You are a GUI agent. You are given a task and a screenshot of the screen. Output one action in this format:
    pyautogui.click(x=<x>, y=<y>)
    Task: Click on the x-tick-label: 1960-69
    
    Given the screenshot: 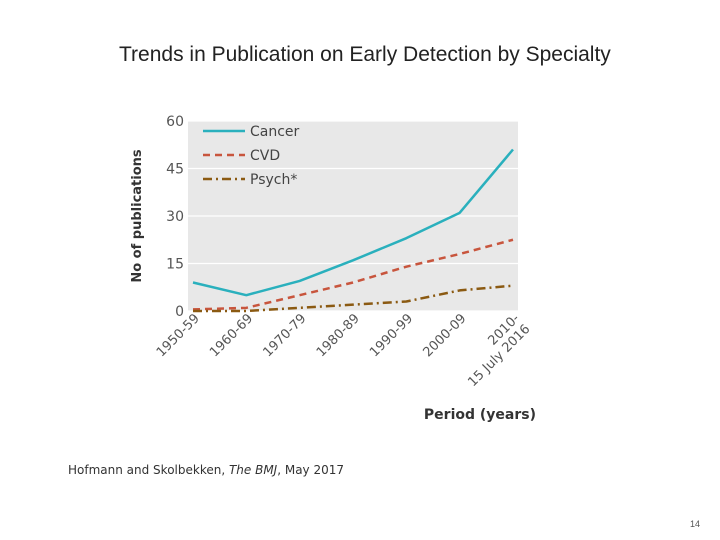 What is the action you would take?
    pyautogui.click(x=231, y=335)
    